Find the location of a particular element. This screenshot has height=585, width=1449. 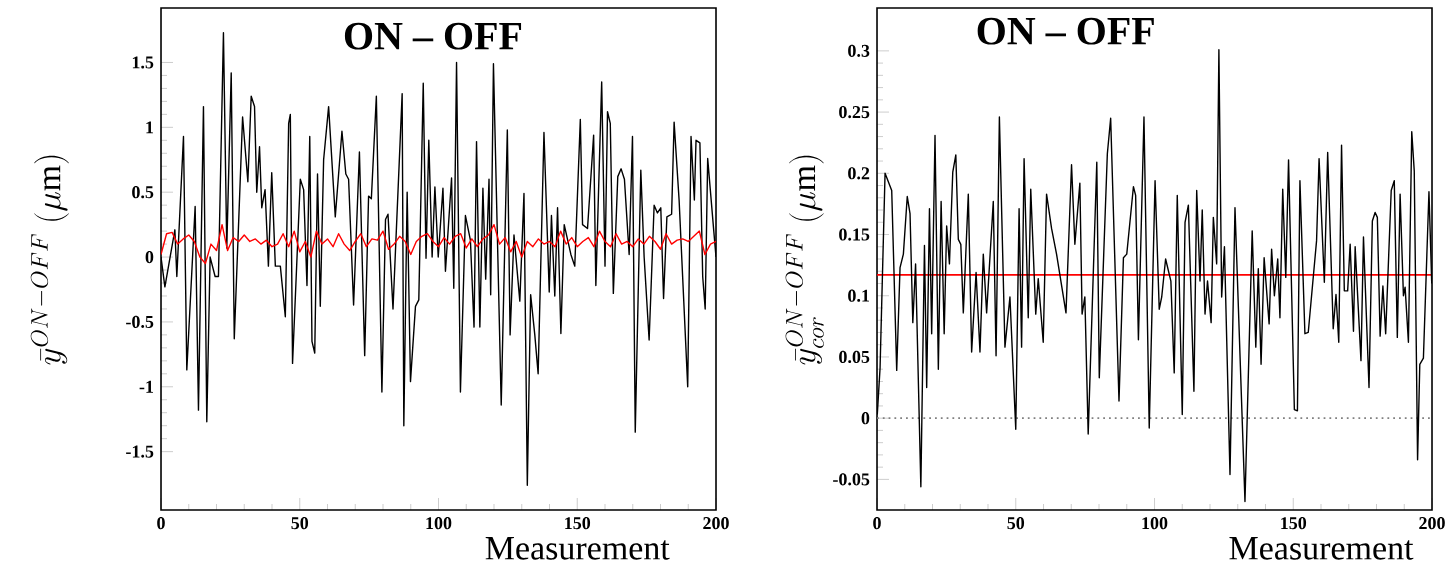

y-tick-label: 0.1 is located at coordinates (859, 295).